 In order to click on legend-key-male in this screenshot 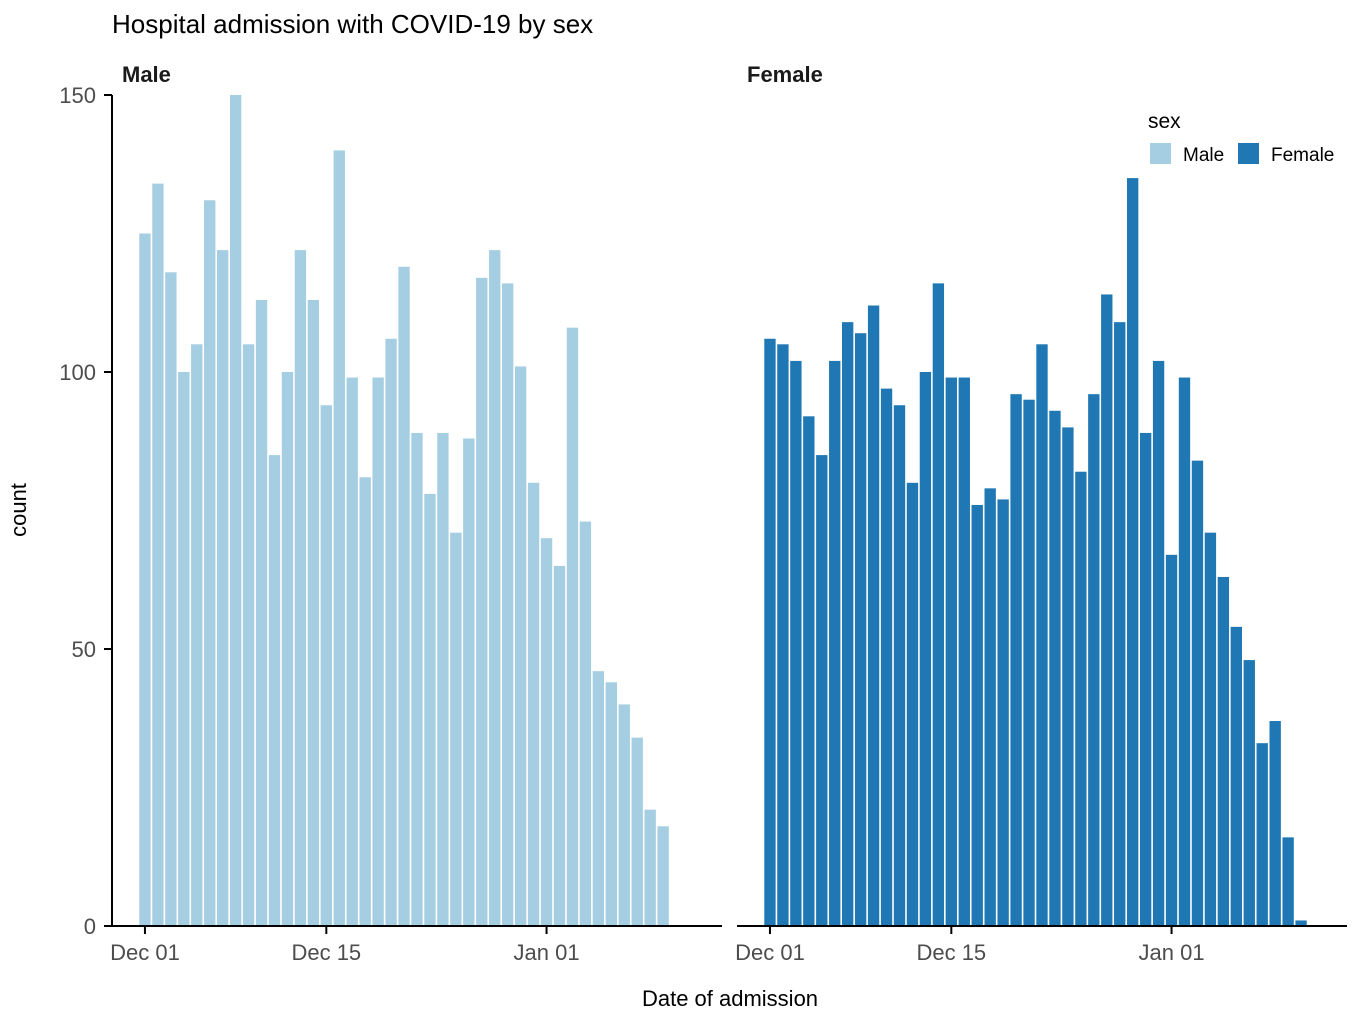, I will do `click(1160, 153)`.